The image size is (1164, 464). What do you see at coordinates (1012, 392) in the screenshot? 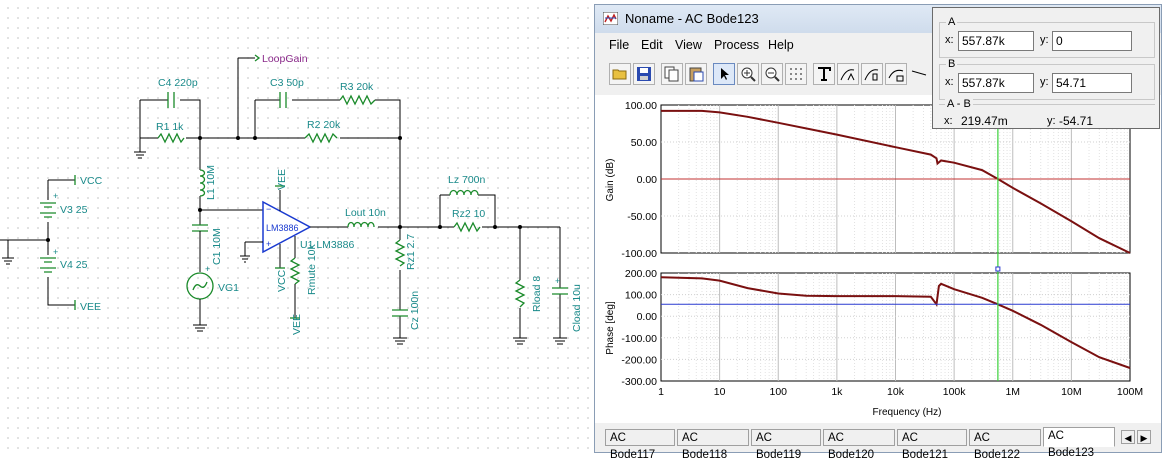
I see `x-tick-label: 1M` at bounding box center [1012, 392].